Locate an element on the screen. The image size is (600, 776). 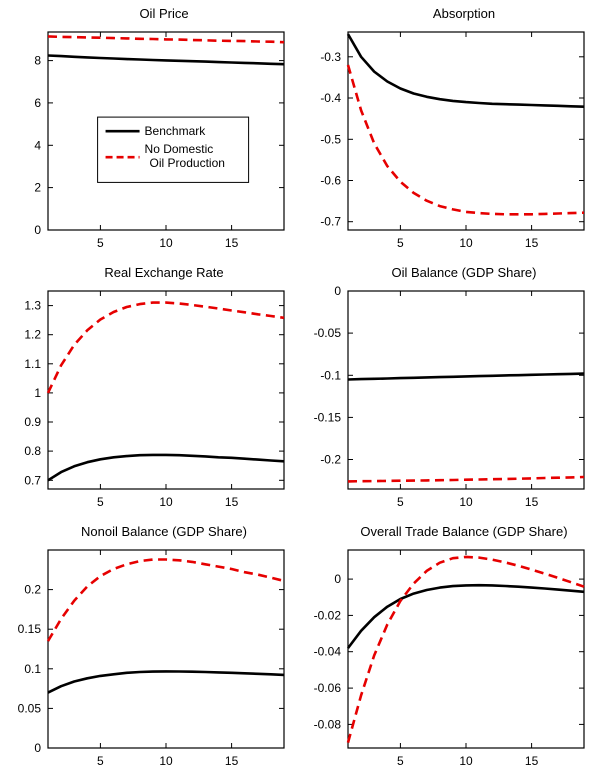
oil-balance-plot: 5 10 15 0 -0.05 -0.1 -0.15 -0.2 is located at coordinates (449, 396).